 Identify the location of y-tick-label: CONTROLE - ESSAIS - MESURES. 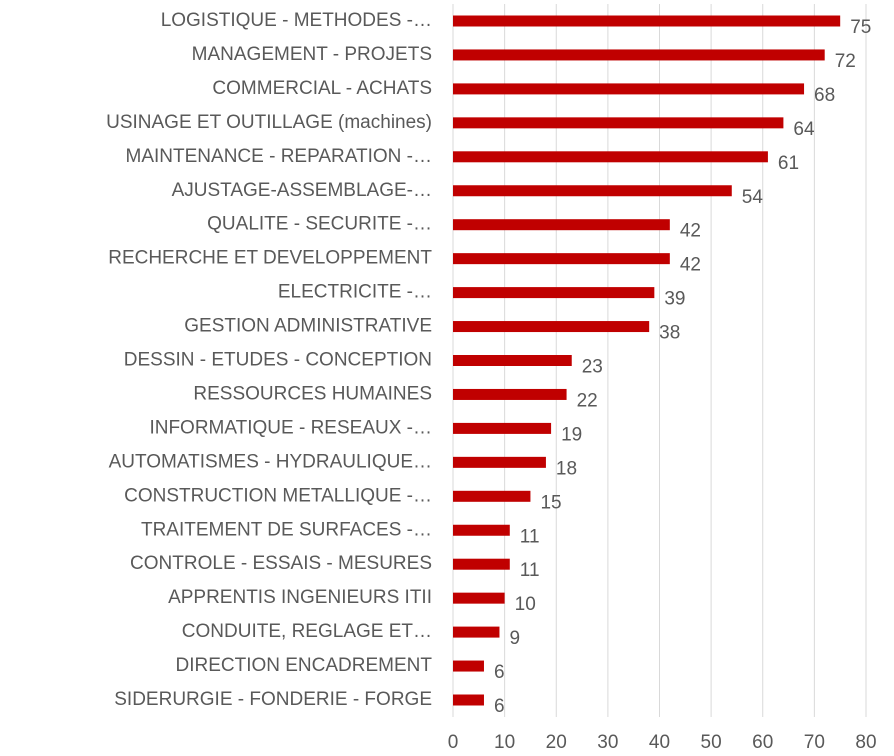
(281, 563).